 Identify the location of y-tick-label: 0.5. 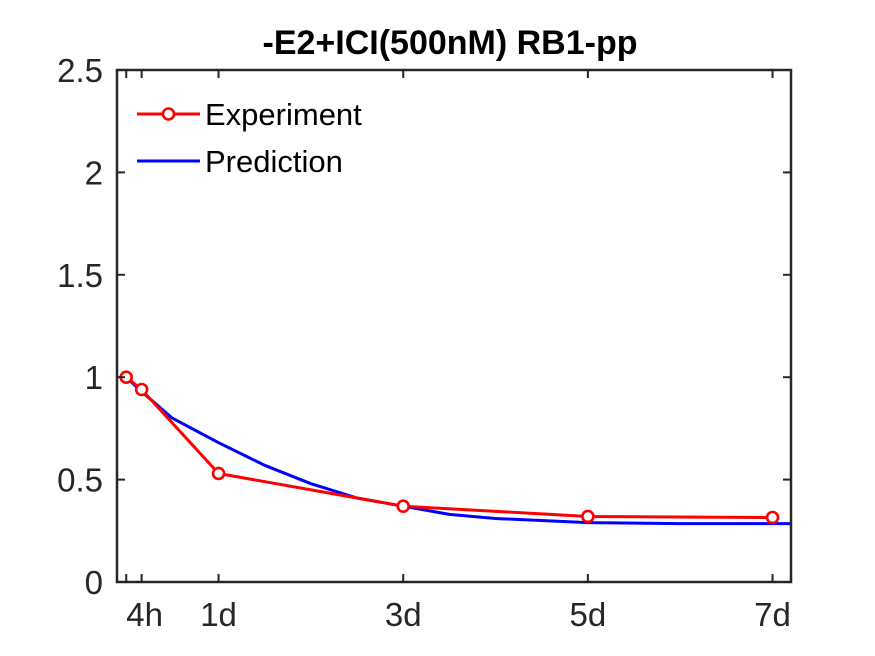
(80, 480).